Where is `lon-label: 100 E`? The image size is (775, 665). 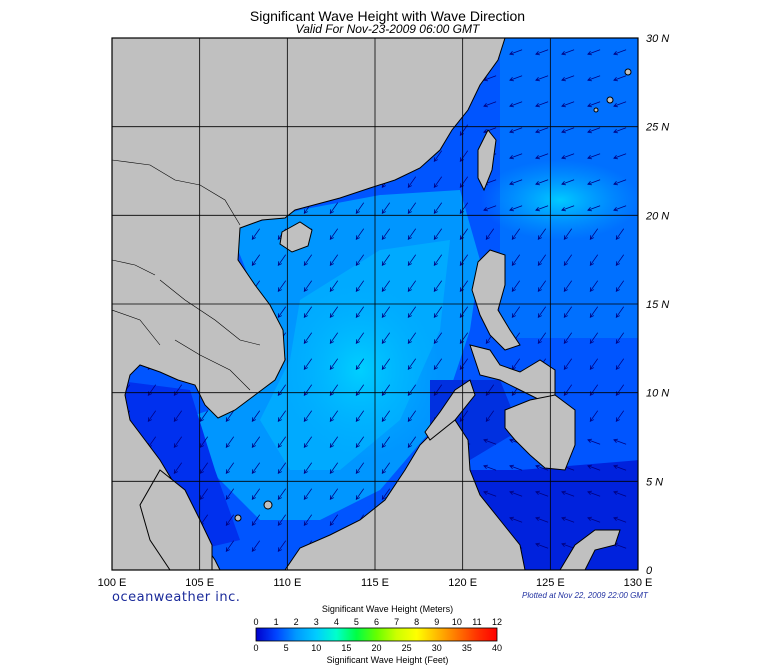 lon-label: 100 E is located at coordinates (112, 583).